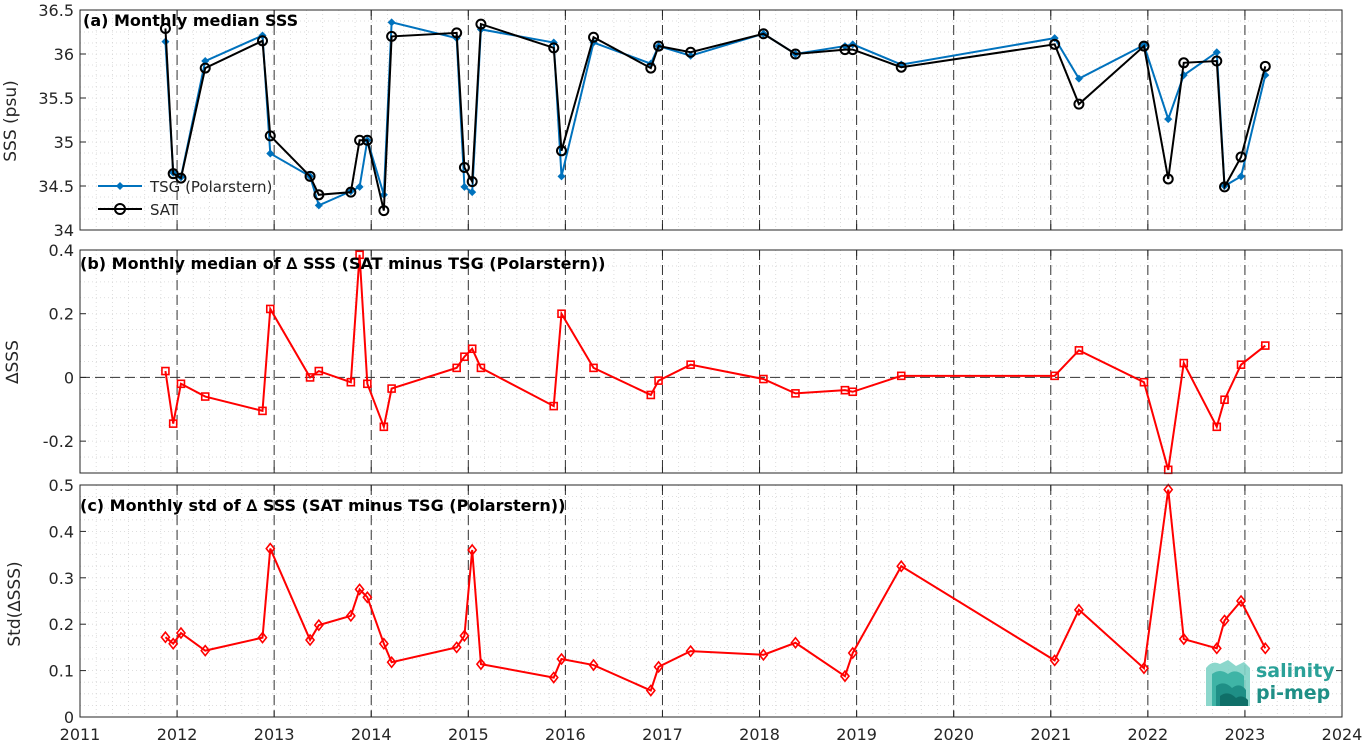 The image size is (1368, 745). Describe the element at coordinates (69, 717) in the screenshot. I see `y-tick-label: 0` at that location.